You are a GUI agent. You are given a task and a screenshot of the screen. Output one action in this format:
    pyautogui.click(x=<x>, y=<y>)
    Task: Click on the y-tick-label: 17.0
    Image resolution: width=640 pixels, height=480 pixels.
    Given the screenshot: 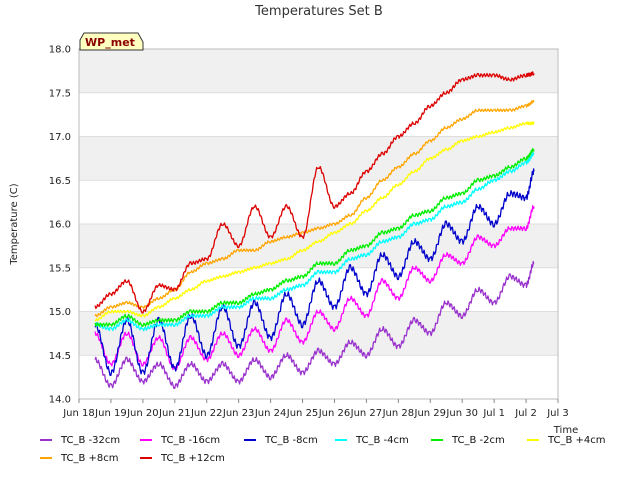 What is the action you would take?
    pyautogui.click(x=60, y=137)
    